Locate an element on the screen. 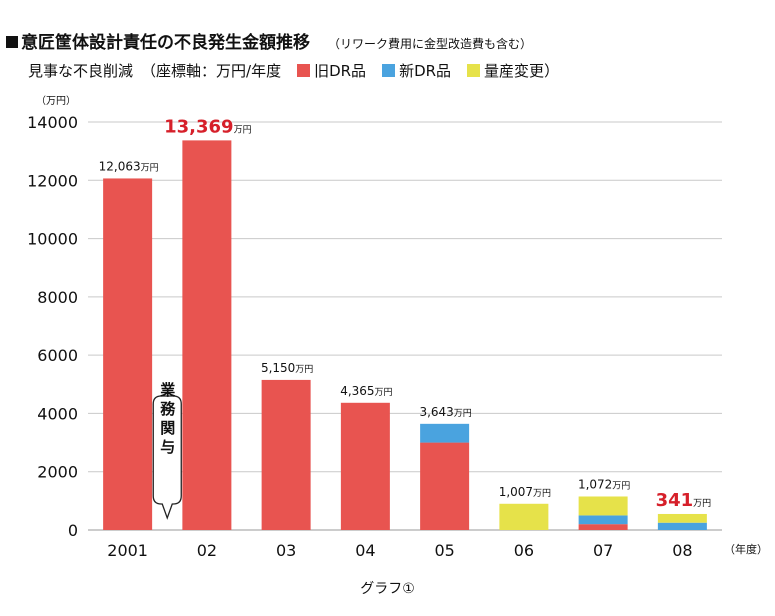  bar-total-number: 1,072 is located at coordinates (595, 484).